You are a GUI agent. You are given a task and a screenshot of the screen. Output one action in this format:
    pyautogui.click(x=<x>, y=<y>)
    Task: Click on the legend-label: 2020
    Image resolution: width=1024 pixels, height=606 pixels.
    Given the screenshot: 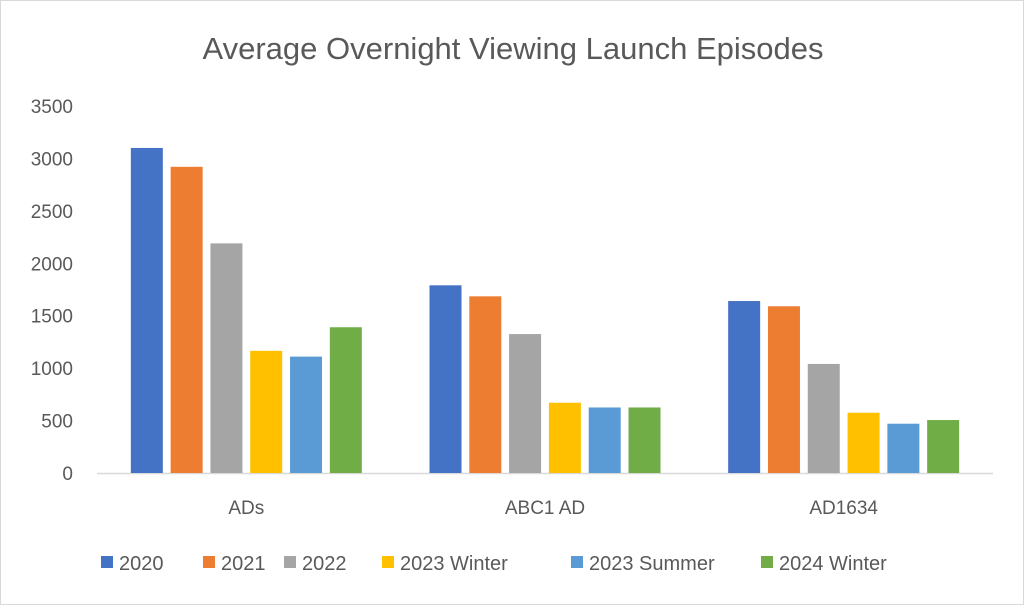 What is the action you would take?
    pyautogui.click(x=141, y=564)
    